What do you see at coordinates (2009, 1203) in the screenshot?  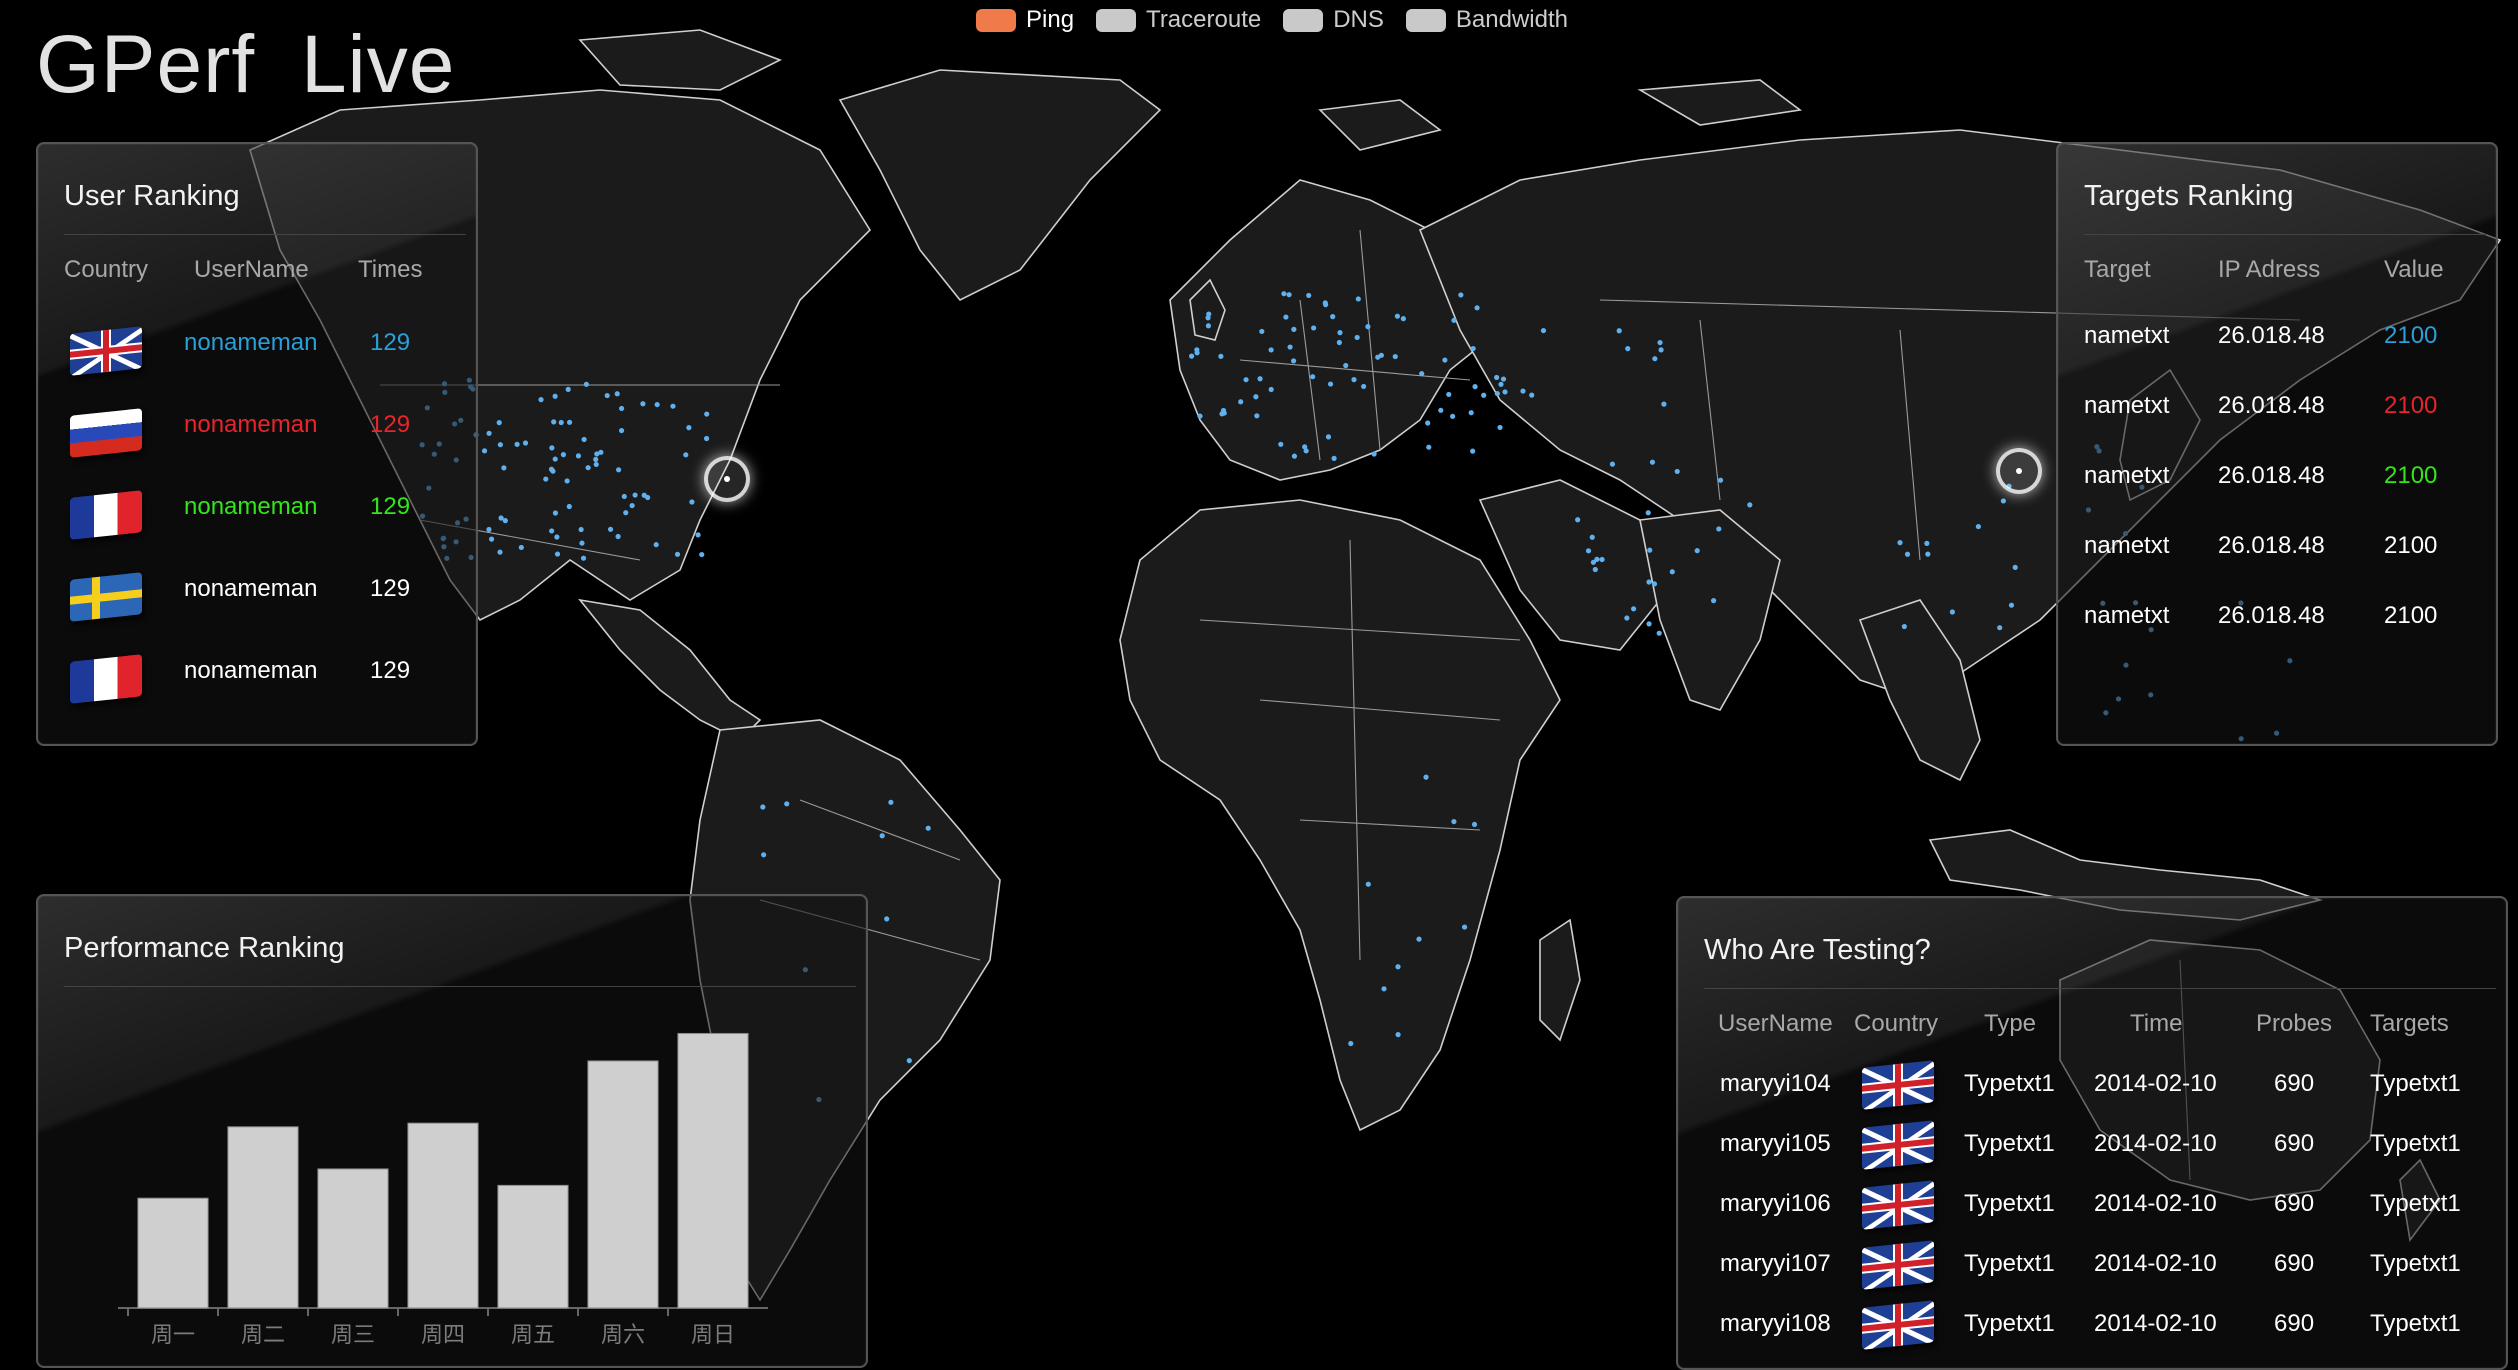 I see `tester-type: Typetxt1` at bounding box center [2009, 1203].